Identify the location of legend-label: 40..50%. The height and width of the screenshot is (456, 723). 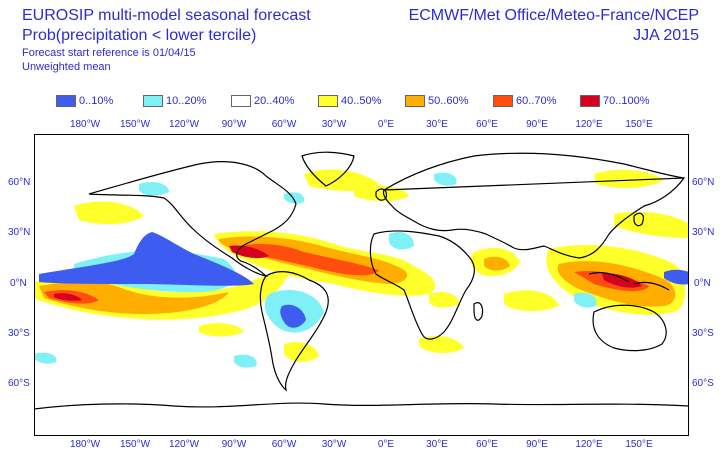
(361, 101).